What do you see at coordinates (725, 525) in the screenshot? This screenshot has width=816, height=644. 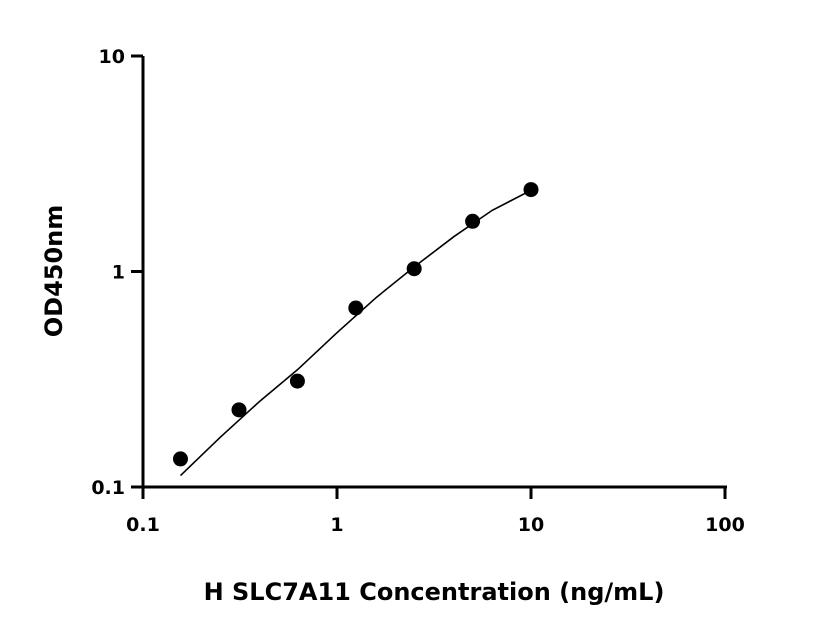 I see `x-tick-label: 100` at bounding box center [725, 525].